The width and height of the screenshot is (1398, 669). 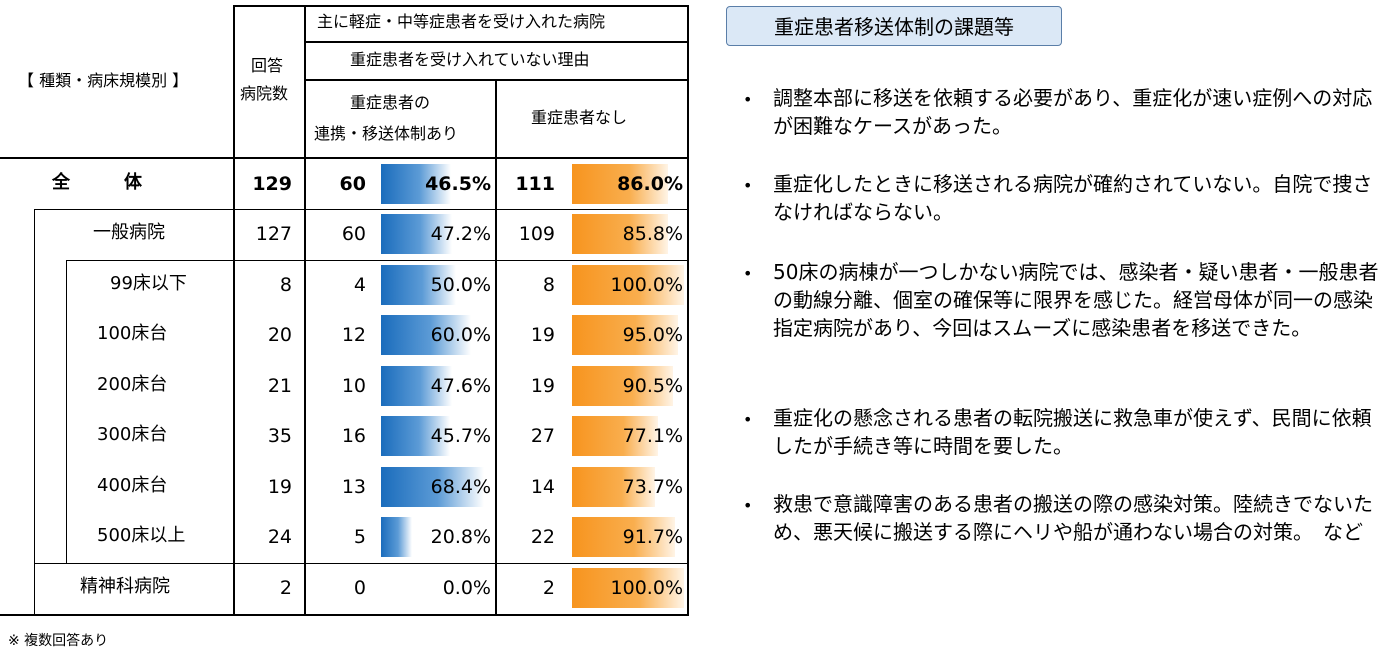 What do you see at coordinates (1073, 198) in the screenshot?
I see `issue-item: 重症化したときに移送される病院が確約されていない。自院で捜さなければならない。` at bounding box center [1073, 198].